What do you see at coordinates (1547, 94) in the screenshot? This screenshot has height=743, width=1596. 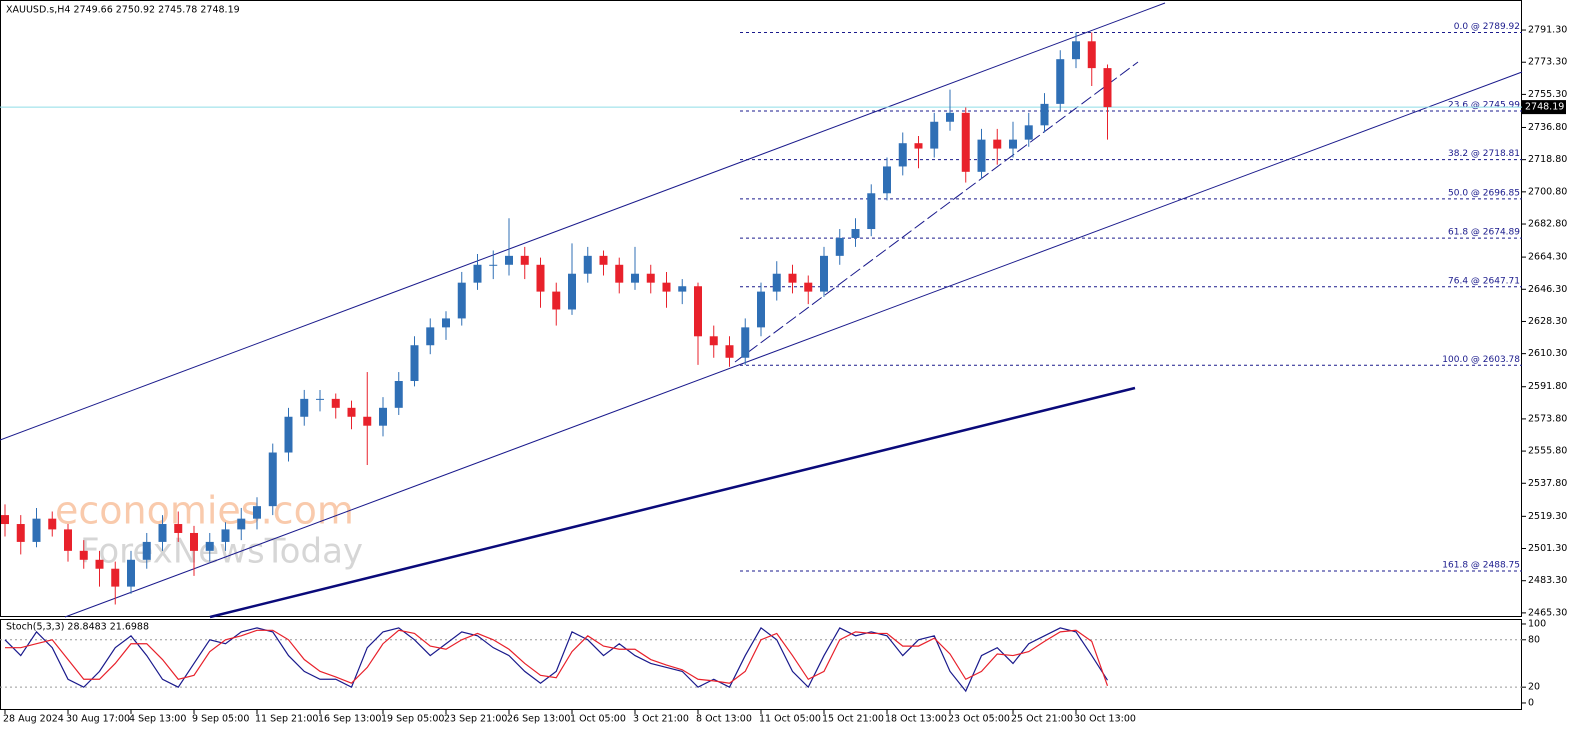 I see `y-tick-label: 2755.30` at bounding box center [1547, 94].